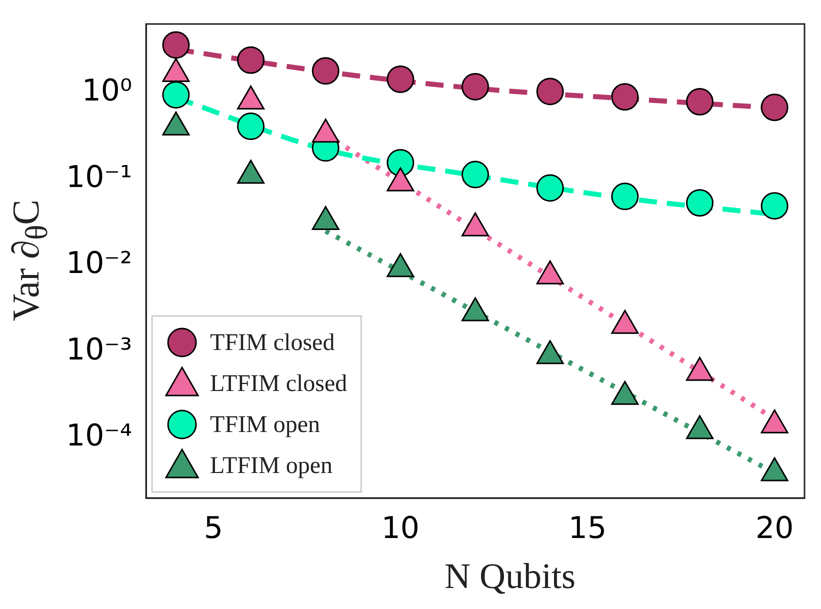 The height and width of the screenshot is (609, 821). I want to click on x-tick-label: 15, so click(587, 528).